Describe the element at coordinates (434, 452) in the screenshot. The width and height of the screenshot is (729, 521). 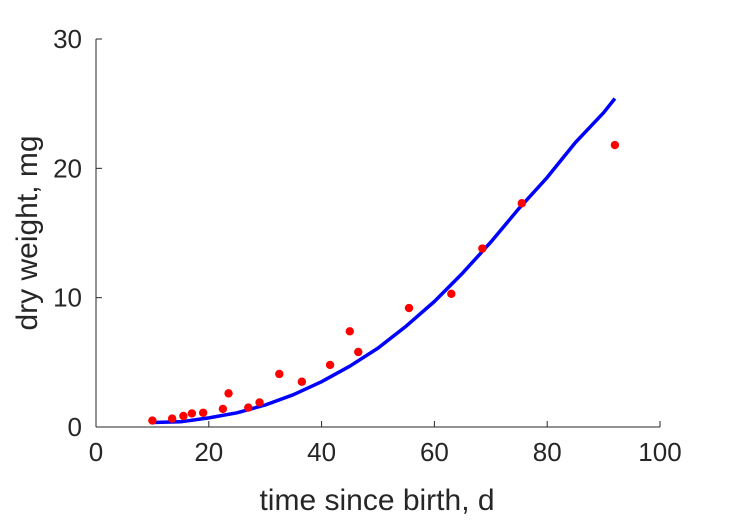
I see `x-tick-label: 60` at that location.